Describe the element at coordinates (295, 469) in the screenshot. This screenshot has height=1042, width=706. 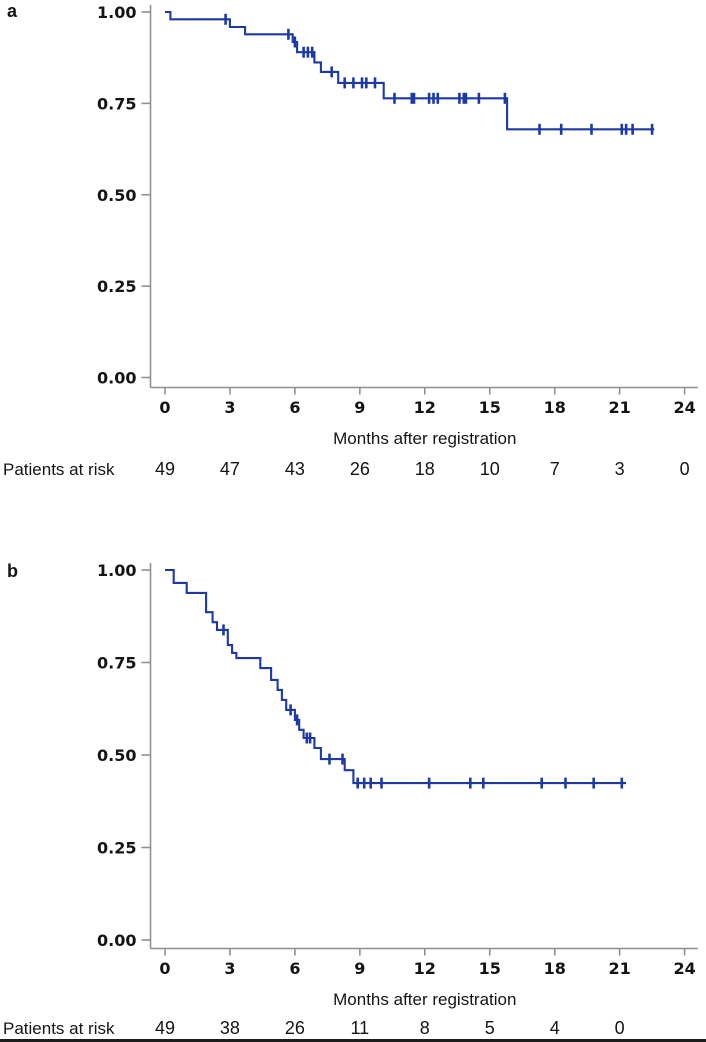
I see `risk-count: 43` at that location.